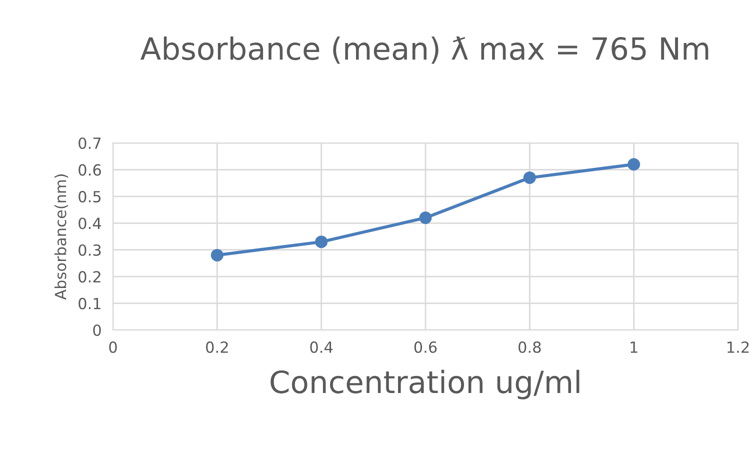 The width and height of the screenshot is (755, 468). Describe the element at coordinates (89, 143) in the screenshot. I see `y-tick-label: 0.7` at that location.